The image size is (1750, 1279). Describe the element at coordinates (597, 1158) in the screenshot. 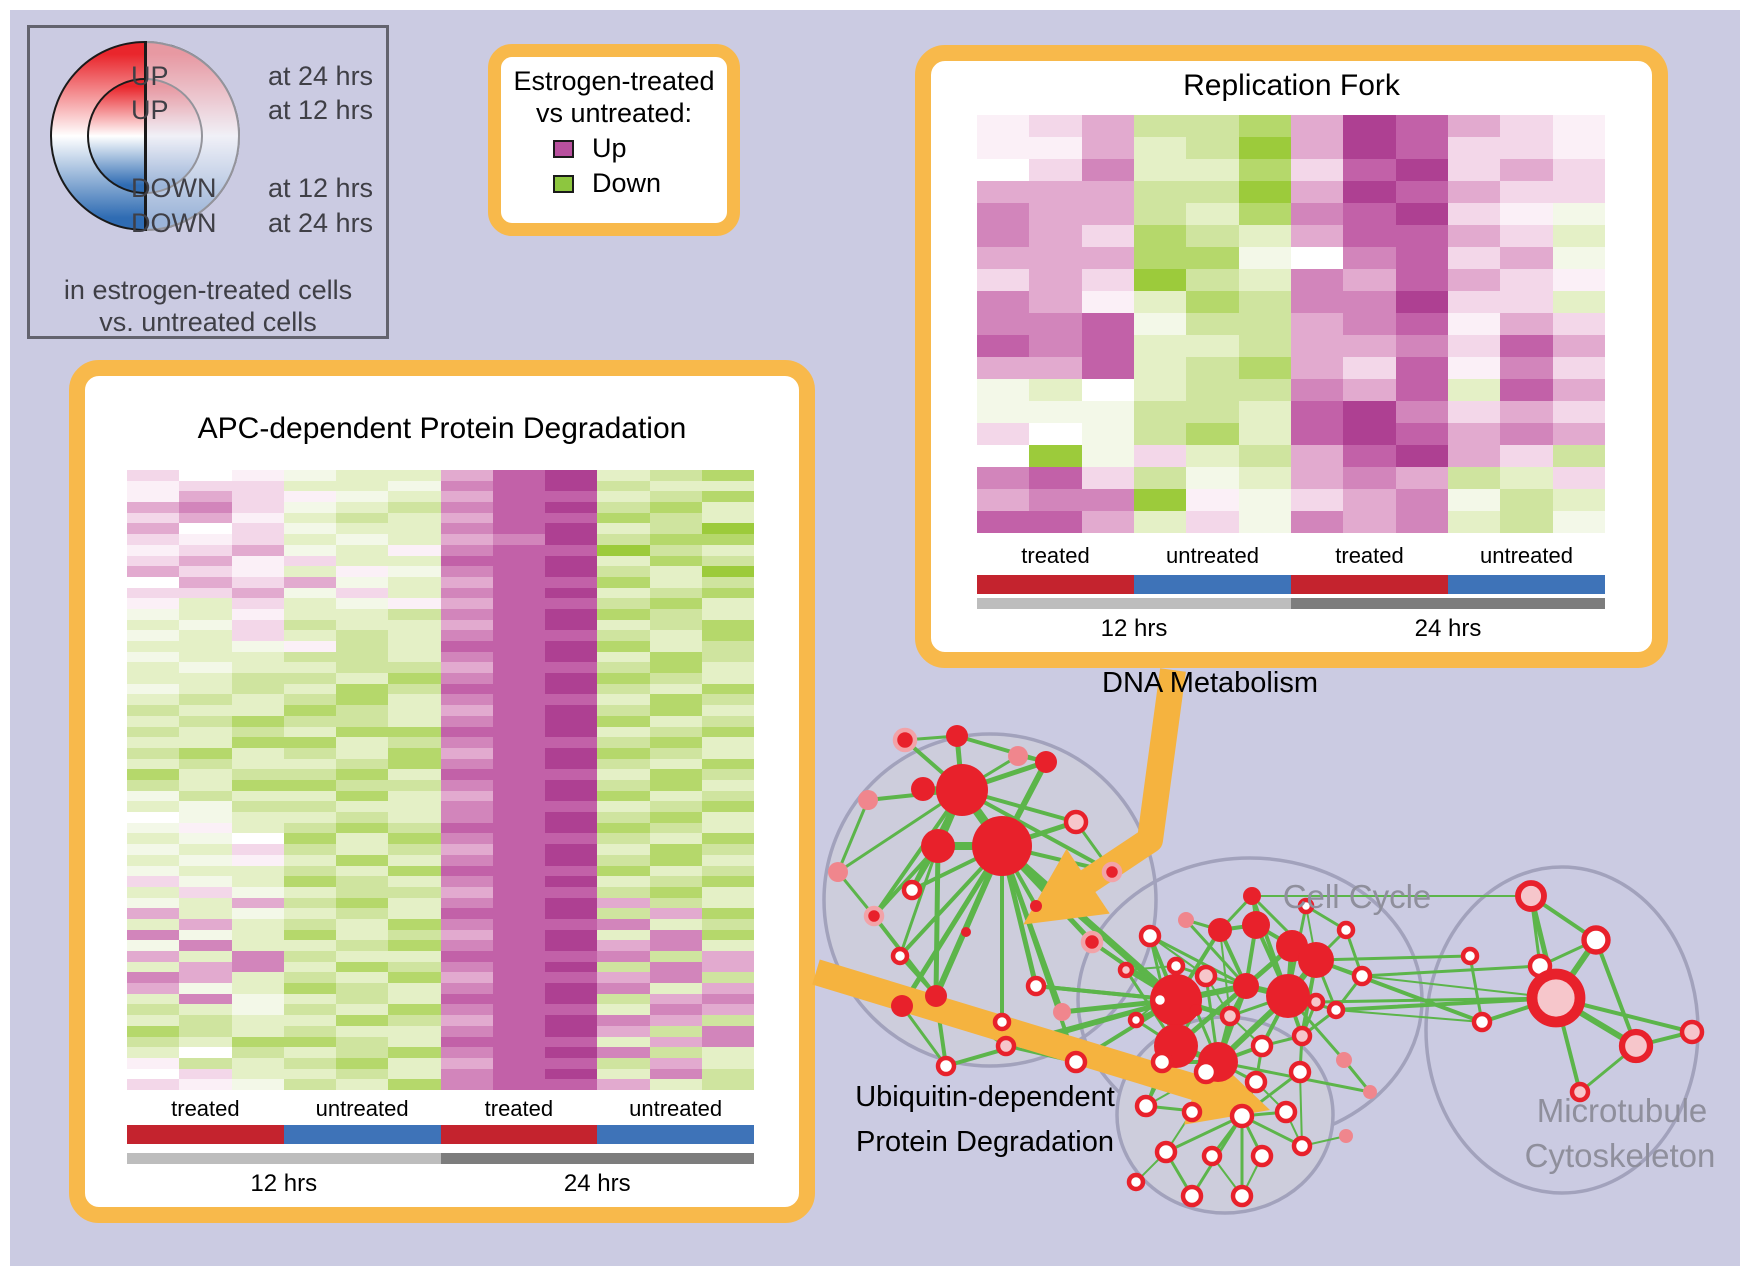

I see `group-color-bar` at that location.